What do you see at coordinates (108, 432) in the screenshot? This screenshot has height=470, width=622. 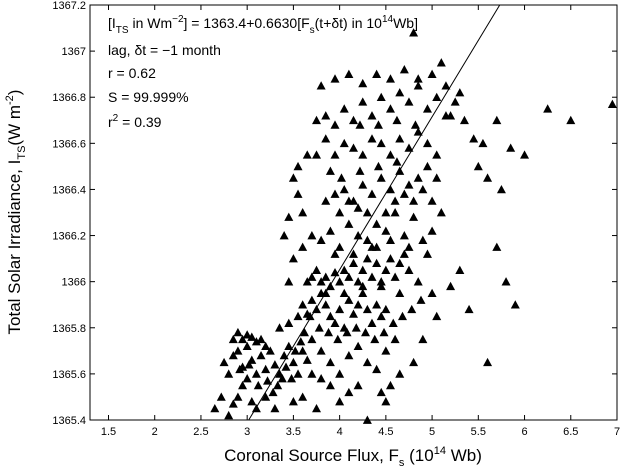 I see `x-tick-label: 1.5` at bounding box center [108, 432].